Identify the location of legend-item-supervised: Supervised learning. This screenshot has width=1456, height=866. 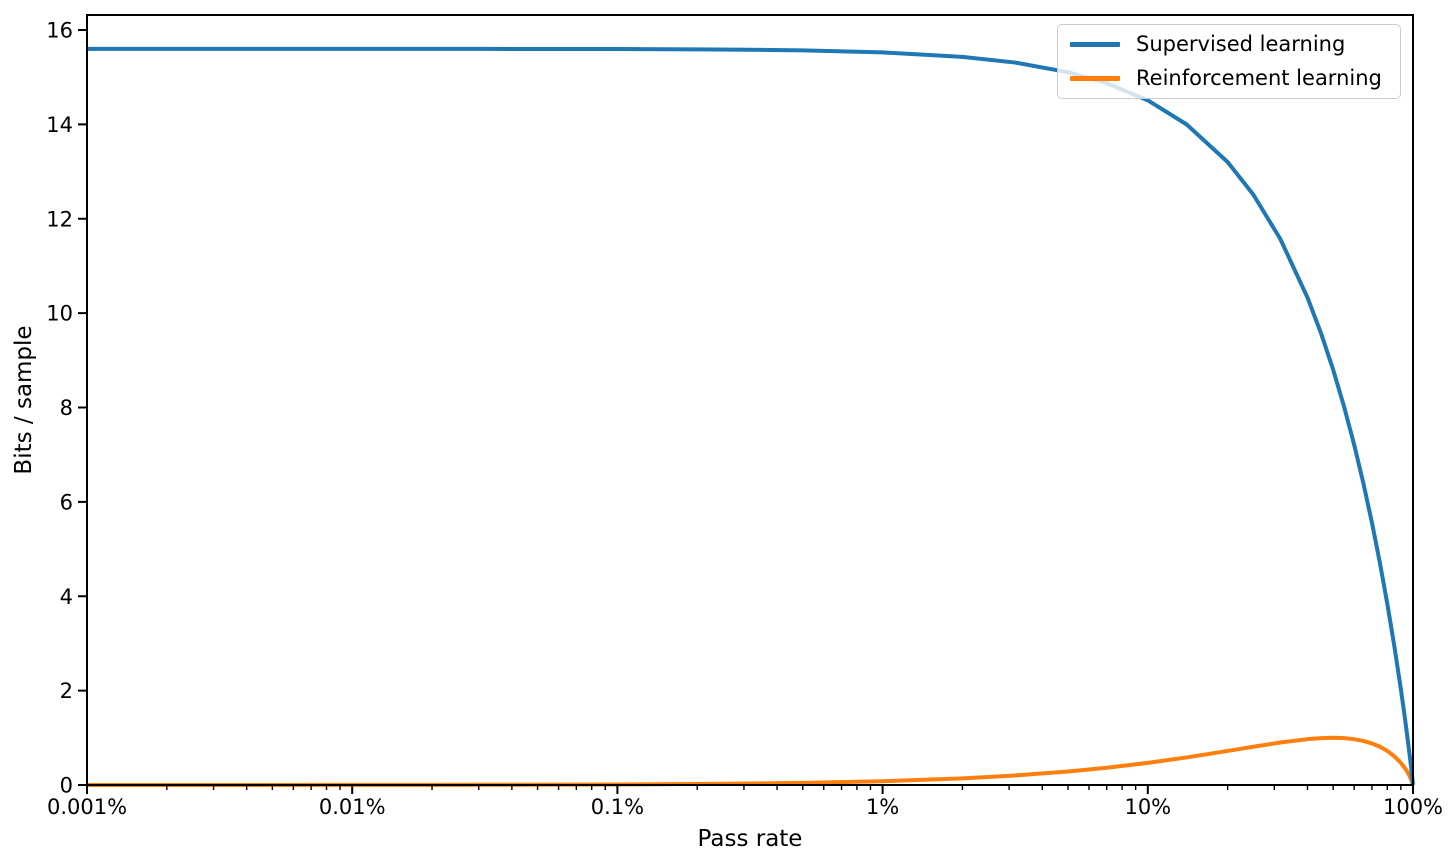
(1229, 44).